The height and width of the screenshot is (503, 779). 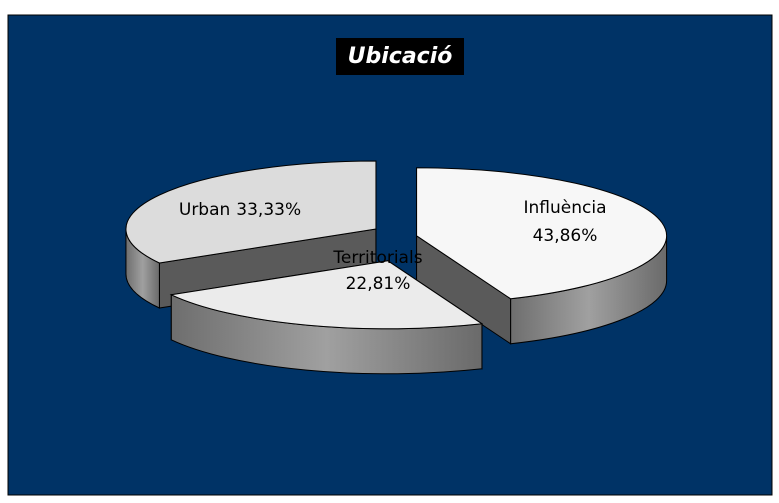 What do you see at coordinates (268, 210) in the screenshot?
I see `slice-value: 33,33%` at bounding box center [268, 210].